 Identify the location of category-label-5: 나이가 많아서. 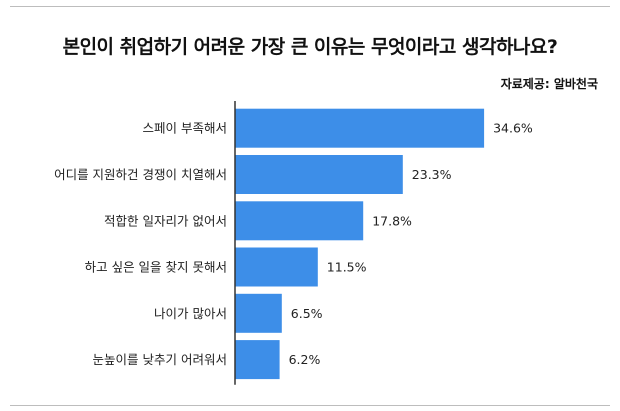
(190, 313).